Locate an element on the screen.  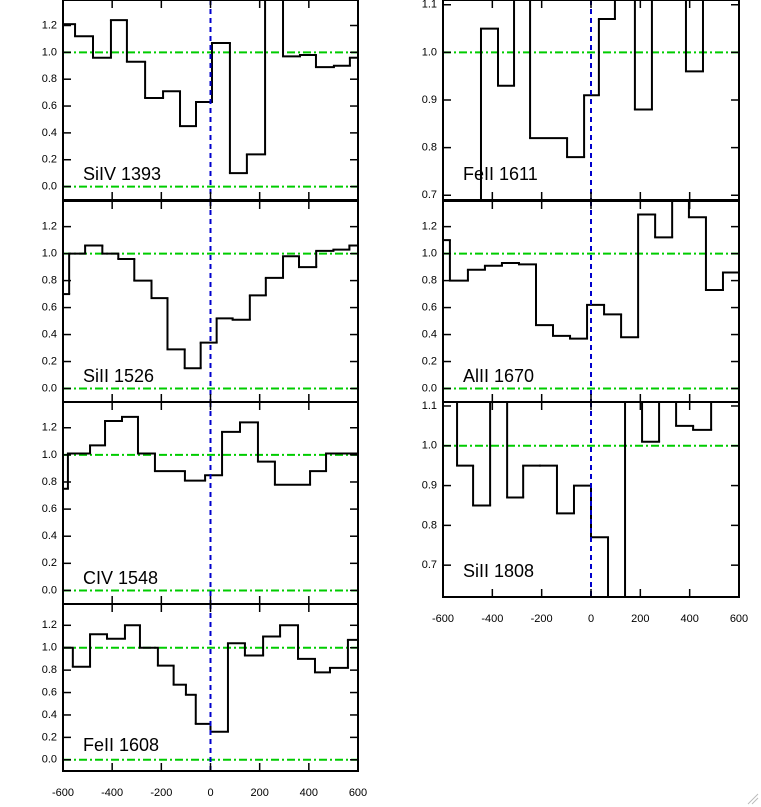
line-label: FeII 1608 is located at coordinates (121, 745).